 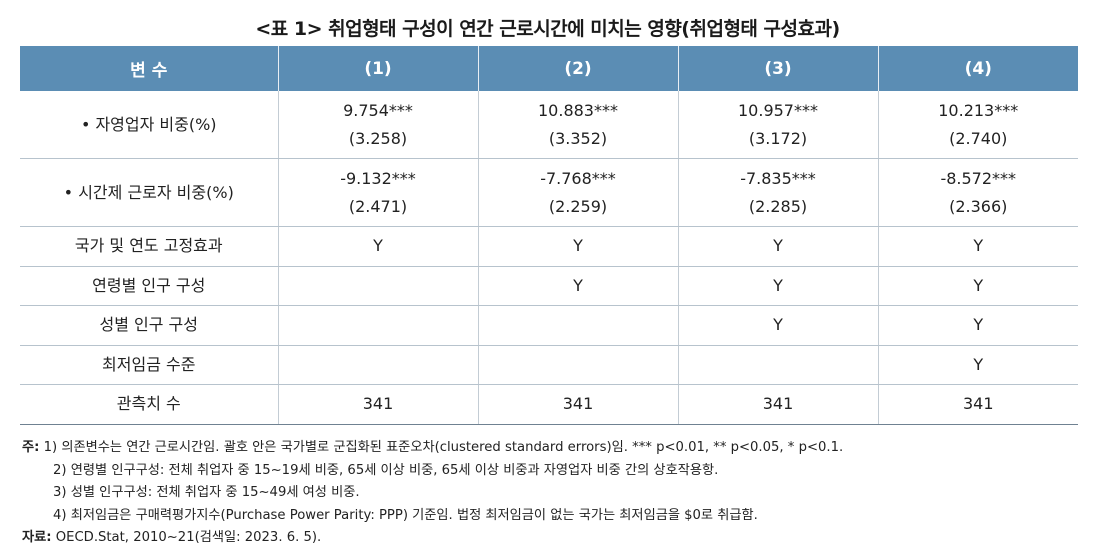 What do you see at coordinates (378, 206) in the screenshot?
I see `std-error: (2.471)` at bounding box center [378, 206].